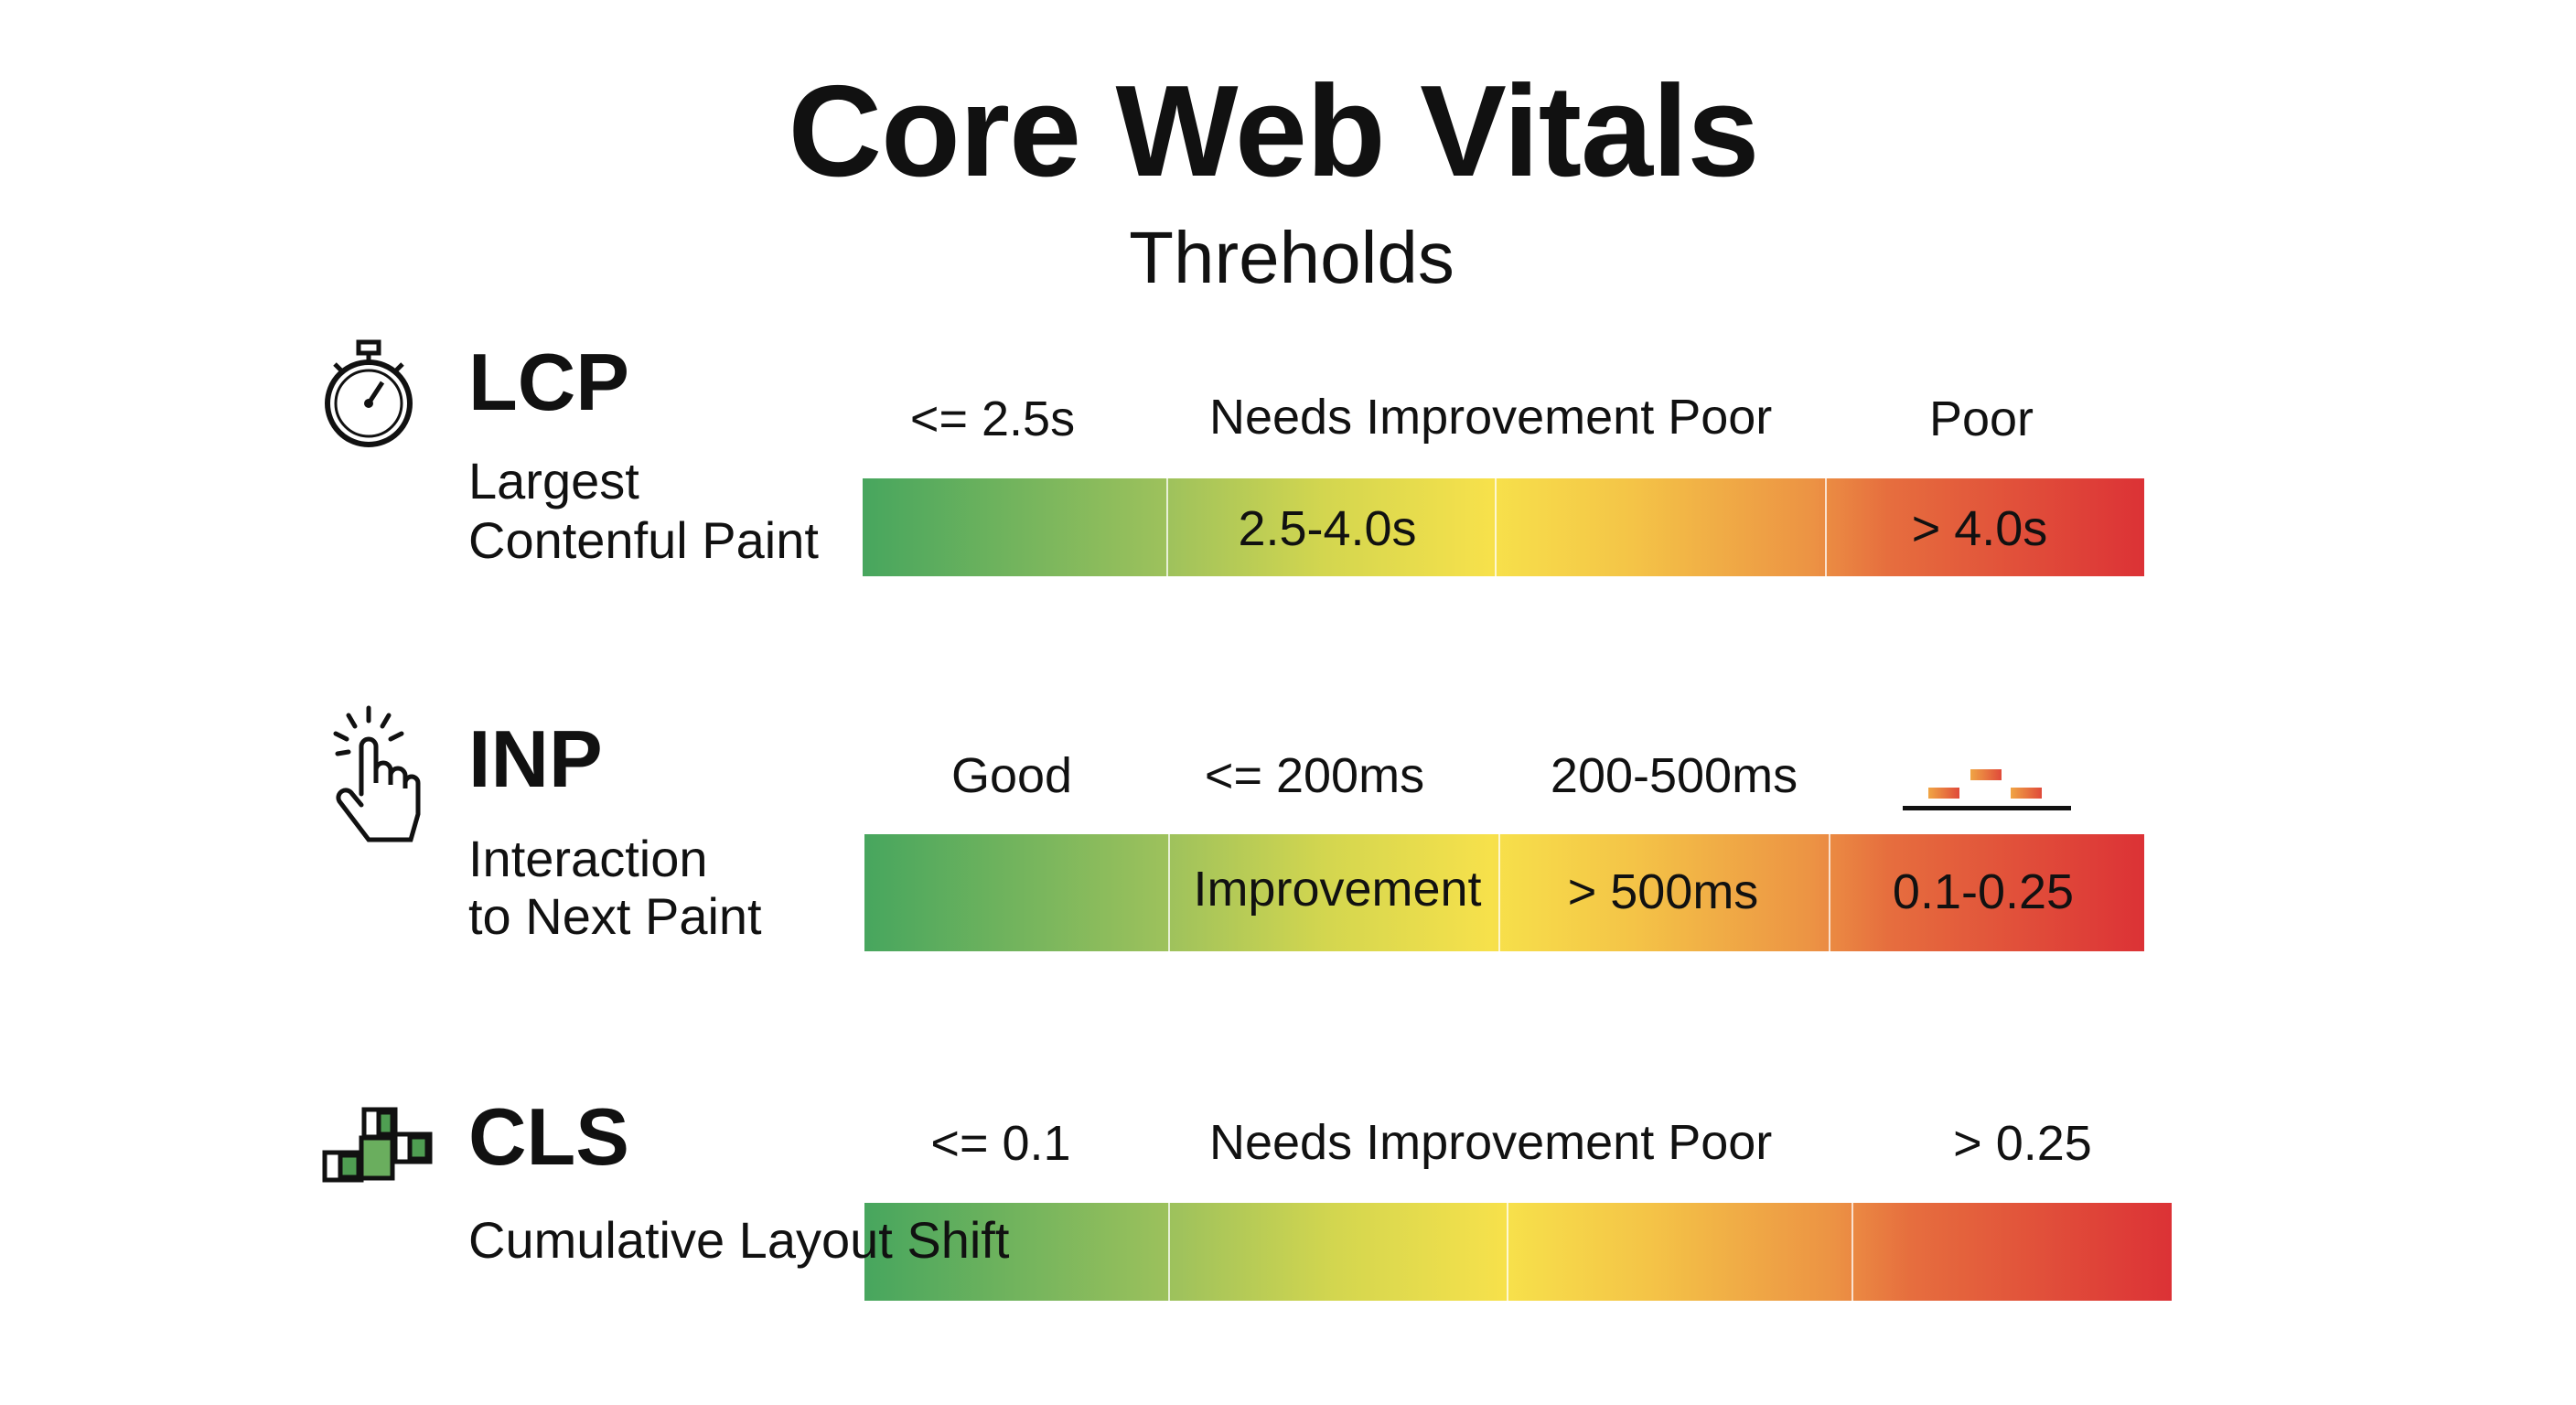 This screenshot has height=1405, width=2576. I want to click on threshold-label: Poor, so click(1981, 418).